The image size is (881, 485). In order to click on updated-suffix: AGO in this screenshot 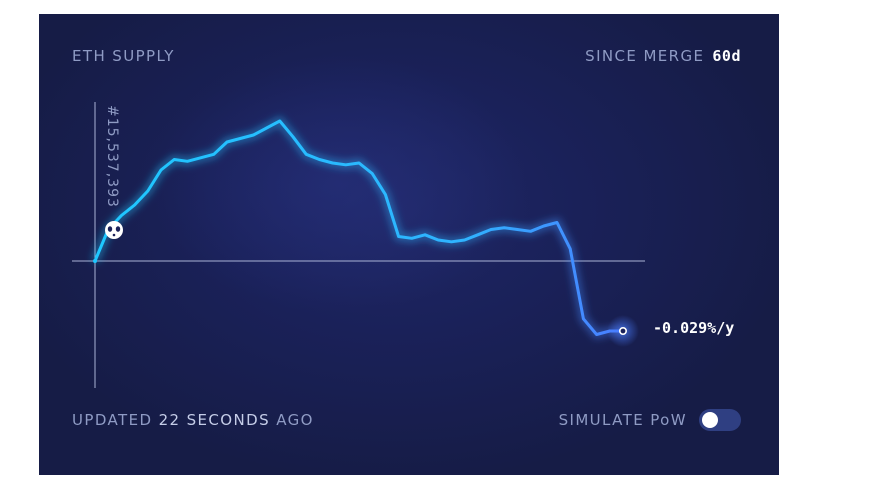, I will do `click(295, 420)`.